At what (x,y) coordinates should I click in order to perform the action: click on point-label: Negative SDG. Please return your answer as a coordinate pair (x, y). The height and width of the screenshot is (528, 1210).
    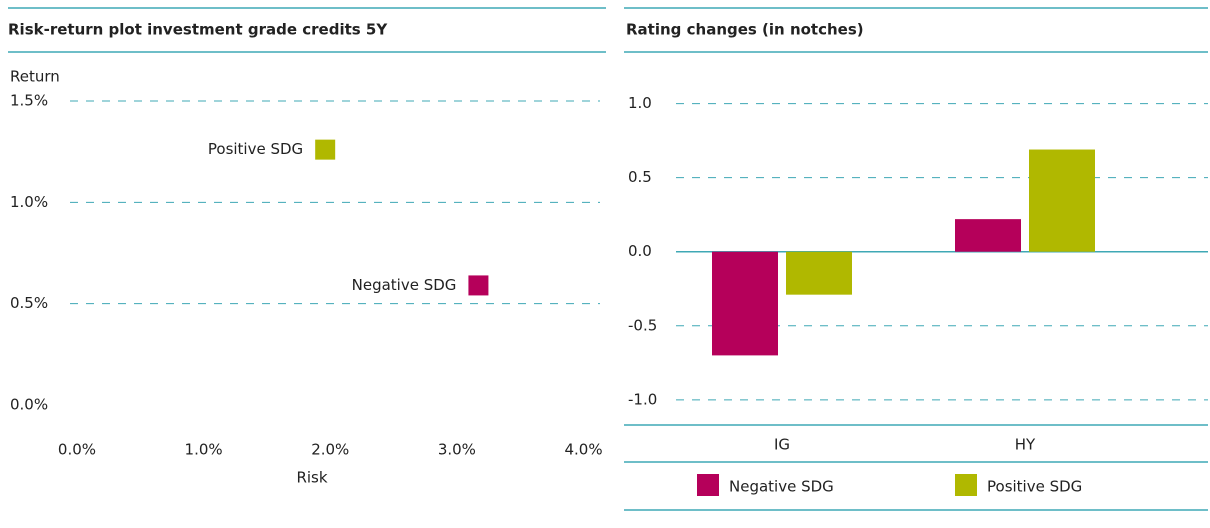
    Looking at the image, I should click on (404, 285).